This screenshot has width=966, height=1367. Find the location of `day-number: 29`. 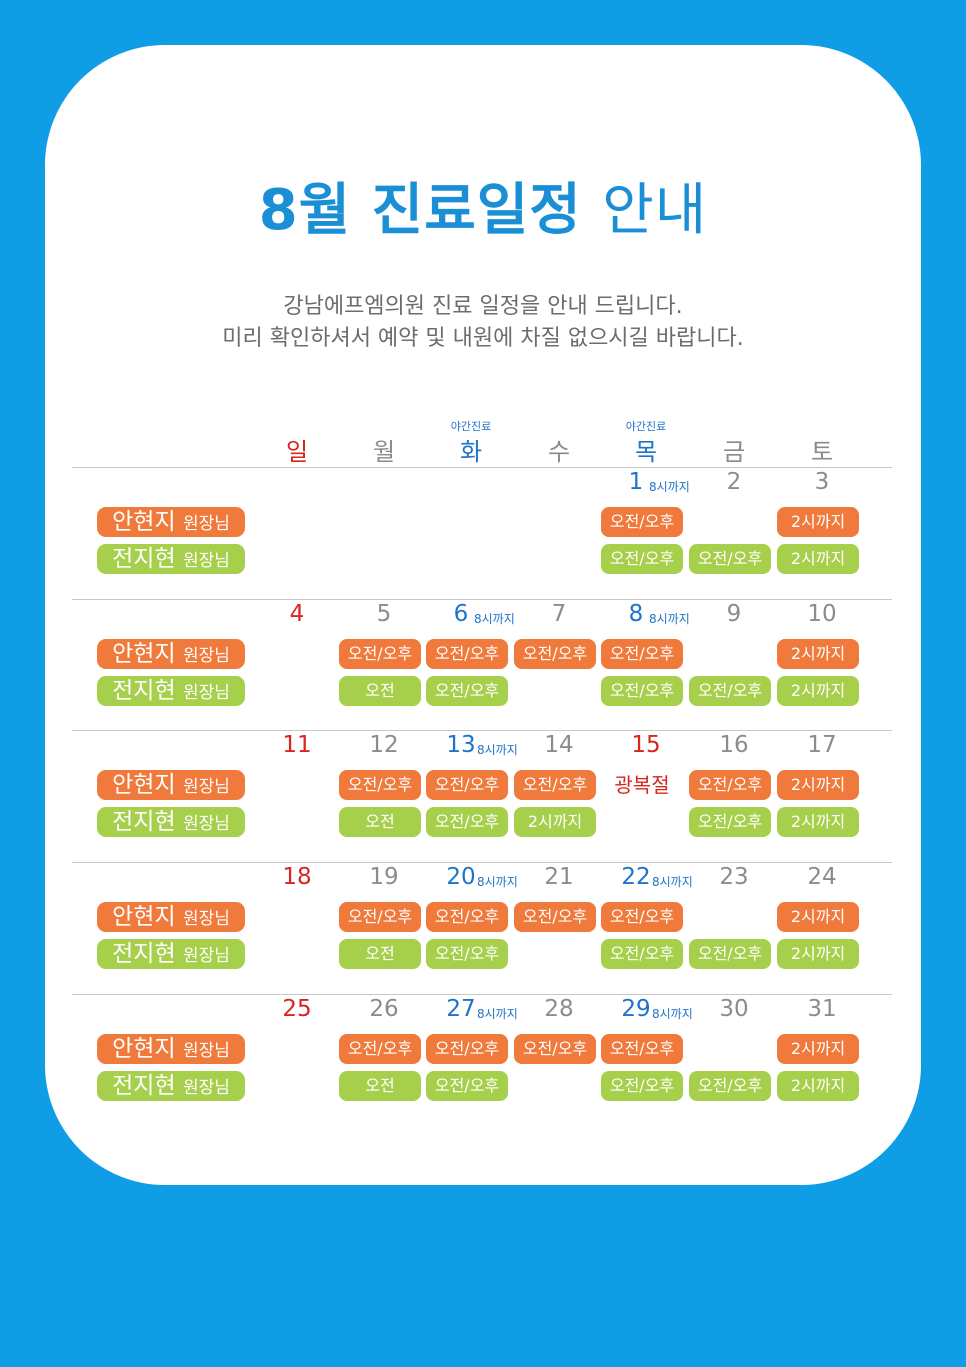

day-number: 29 is located at coordinates (636, 1009).